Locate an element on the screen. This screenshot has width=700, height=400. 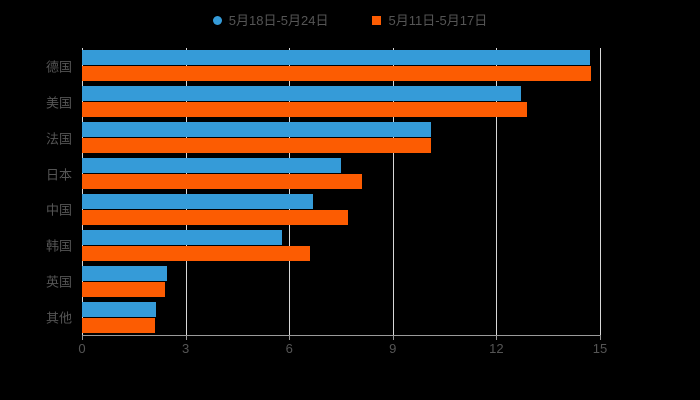
y-axis-label: 美国 is located at coordinates (58, 103).